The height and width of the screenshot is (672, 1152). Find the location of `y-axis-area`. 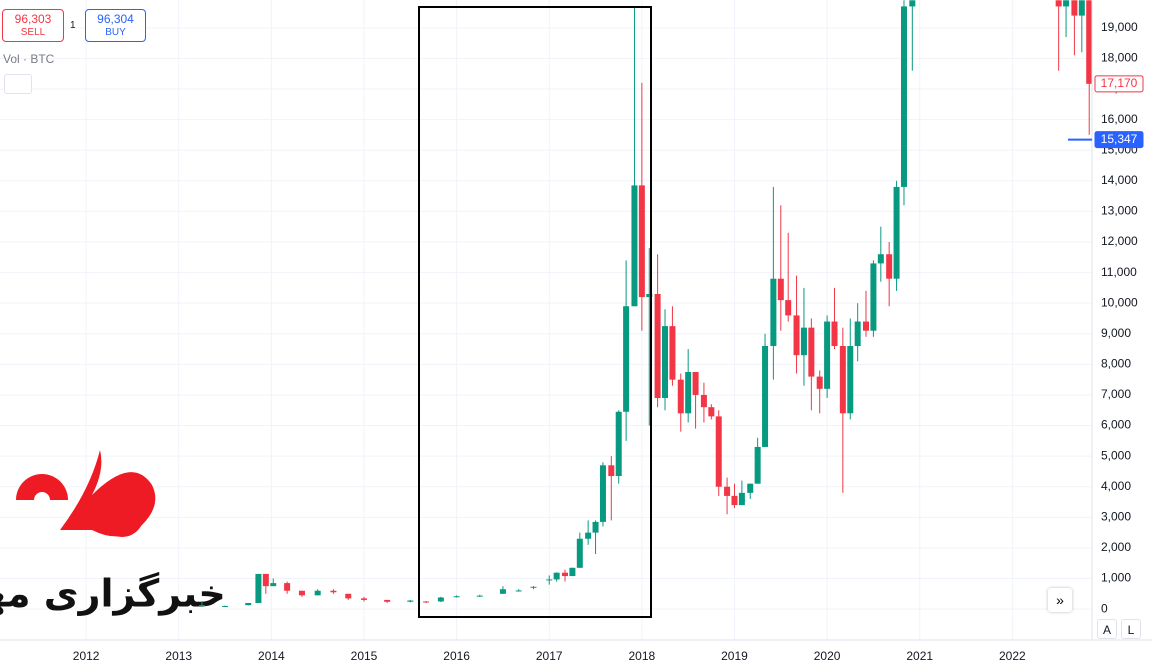

y-axis-area is located at coordinates (1122, 336).